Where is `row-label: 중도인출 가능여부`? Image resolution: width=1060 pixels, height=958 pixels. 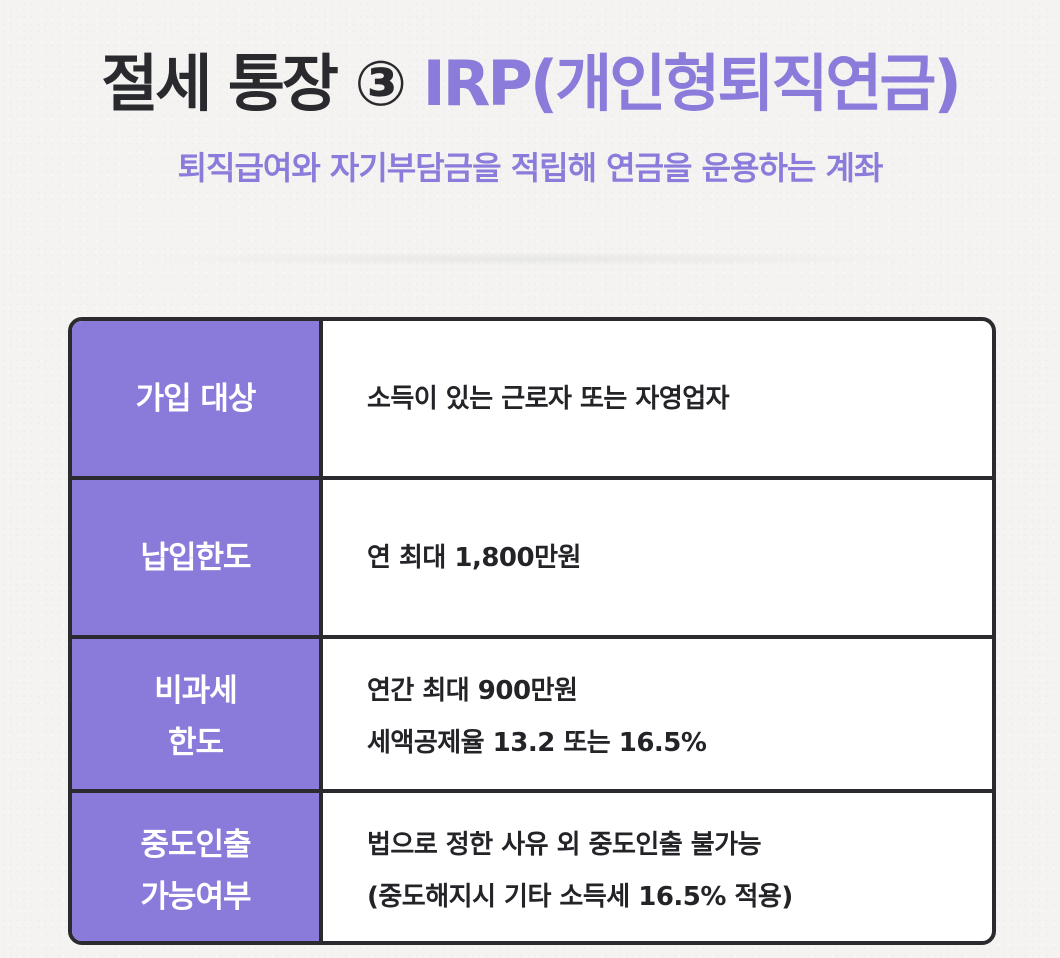
row-label: 중도인출 가능여부 is located at coordinates (197, 867).